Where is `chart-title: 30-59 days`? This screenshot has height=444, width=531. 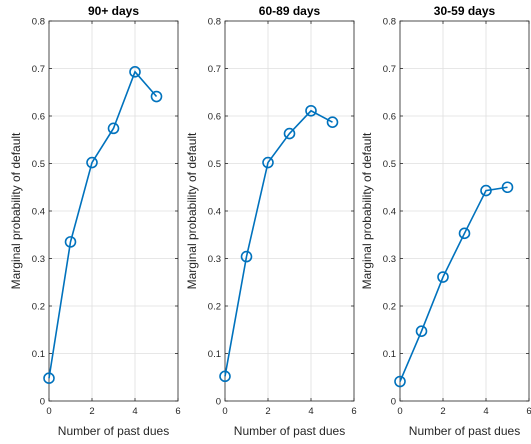
chart-title: 30-59 days is located at coordinates (465, 11).